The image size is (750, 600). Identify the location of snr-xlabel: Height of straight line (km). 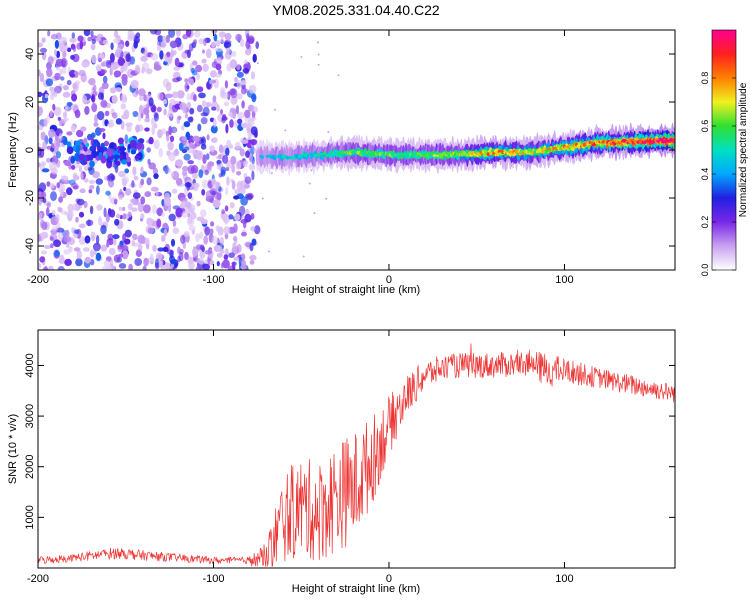
(356, 589).